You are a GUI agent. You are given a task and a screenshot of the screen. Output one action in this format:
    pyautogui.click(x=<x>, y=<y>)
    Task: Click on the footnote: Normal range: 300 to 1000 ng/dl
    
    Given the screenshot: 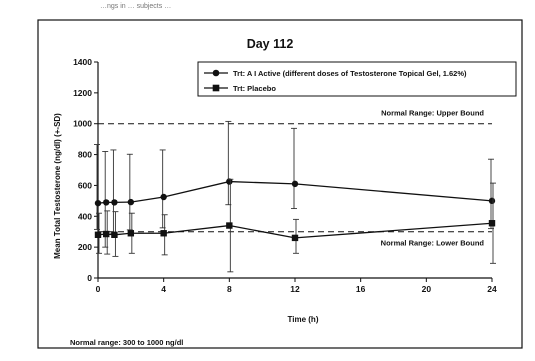 What is the action you would take?
    pyautogui.click(x=126, y=342)
    